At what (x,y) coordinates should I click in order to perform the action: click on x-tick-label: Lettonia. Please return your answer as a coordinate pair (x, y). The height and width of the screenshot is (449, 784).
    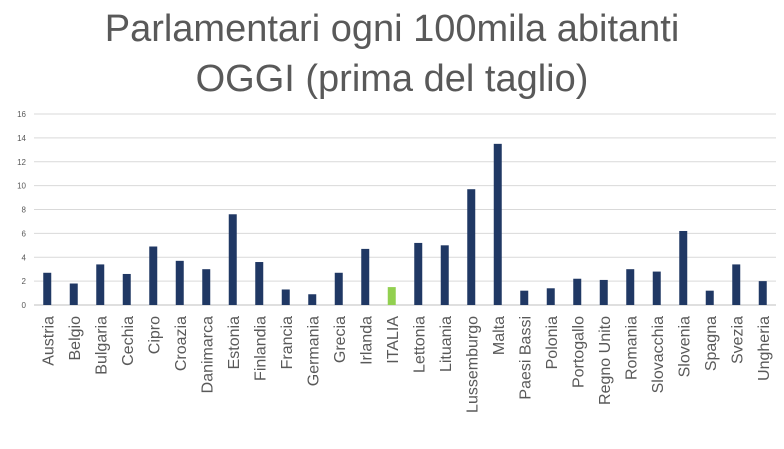
    Looking at the image, I should click on (419, 344).